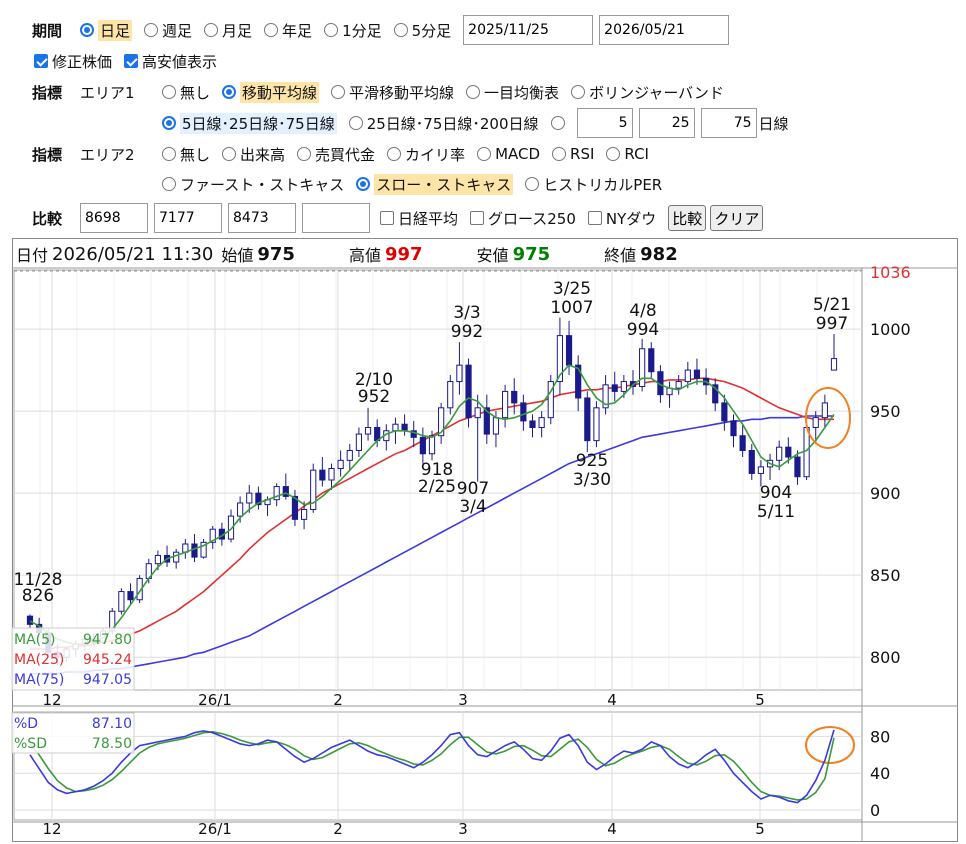 This screenshot has width=966, height=844. I want to click on period-option-4: 1分足, so click(353, 30).